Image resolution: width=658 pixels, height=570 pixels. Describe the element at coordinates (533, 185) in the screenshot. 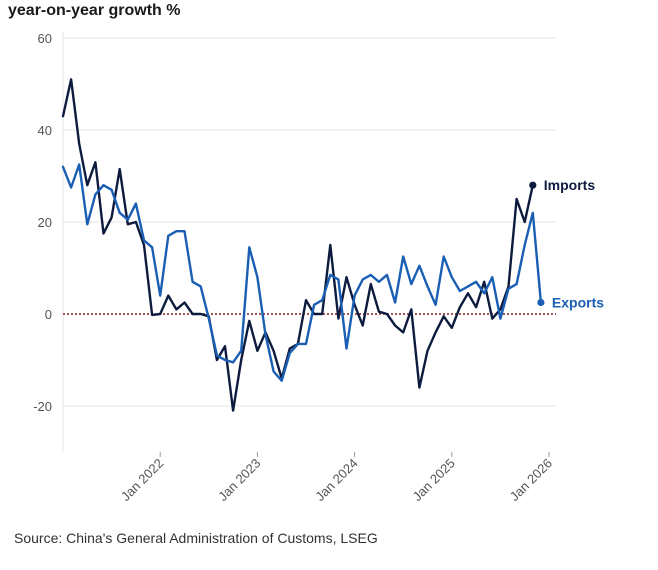

I see `series-end-point-imports` at that location.